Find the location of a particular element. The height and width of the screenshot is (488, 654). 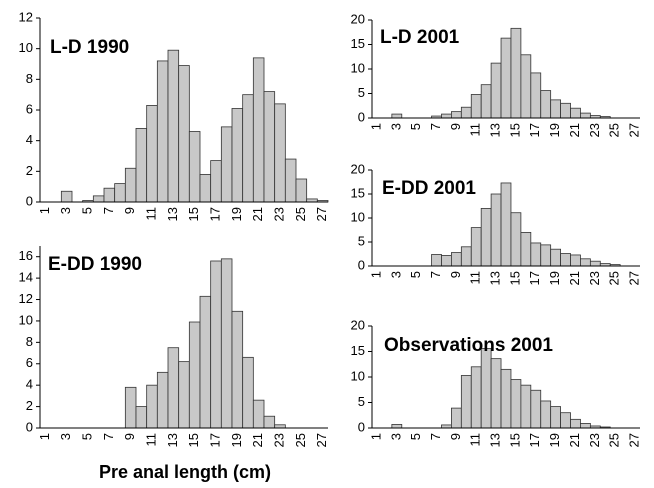

y-tick-label: 2 is located at coordinates (29, 170).